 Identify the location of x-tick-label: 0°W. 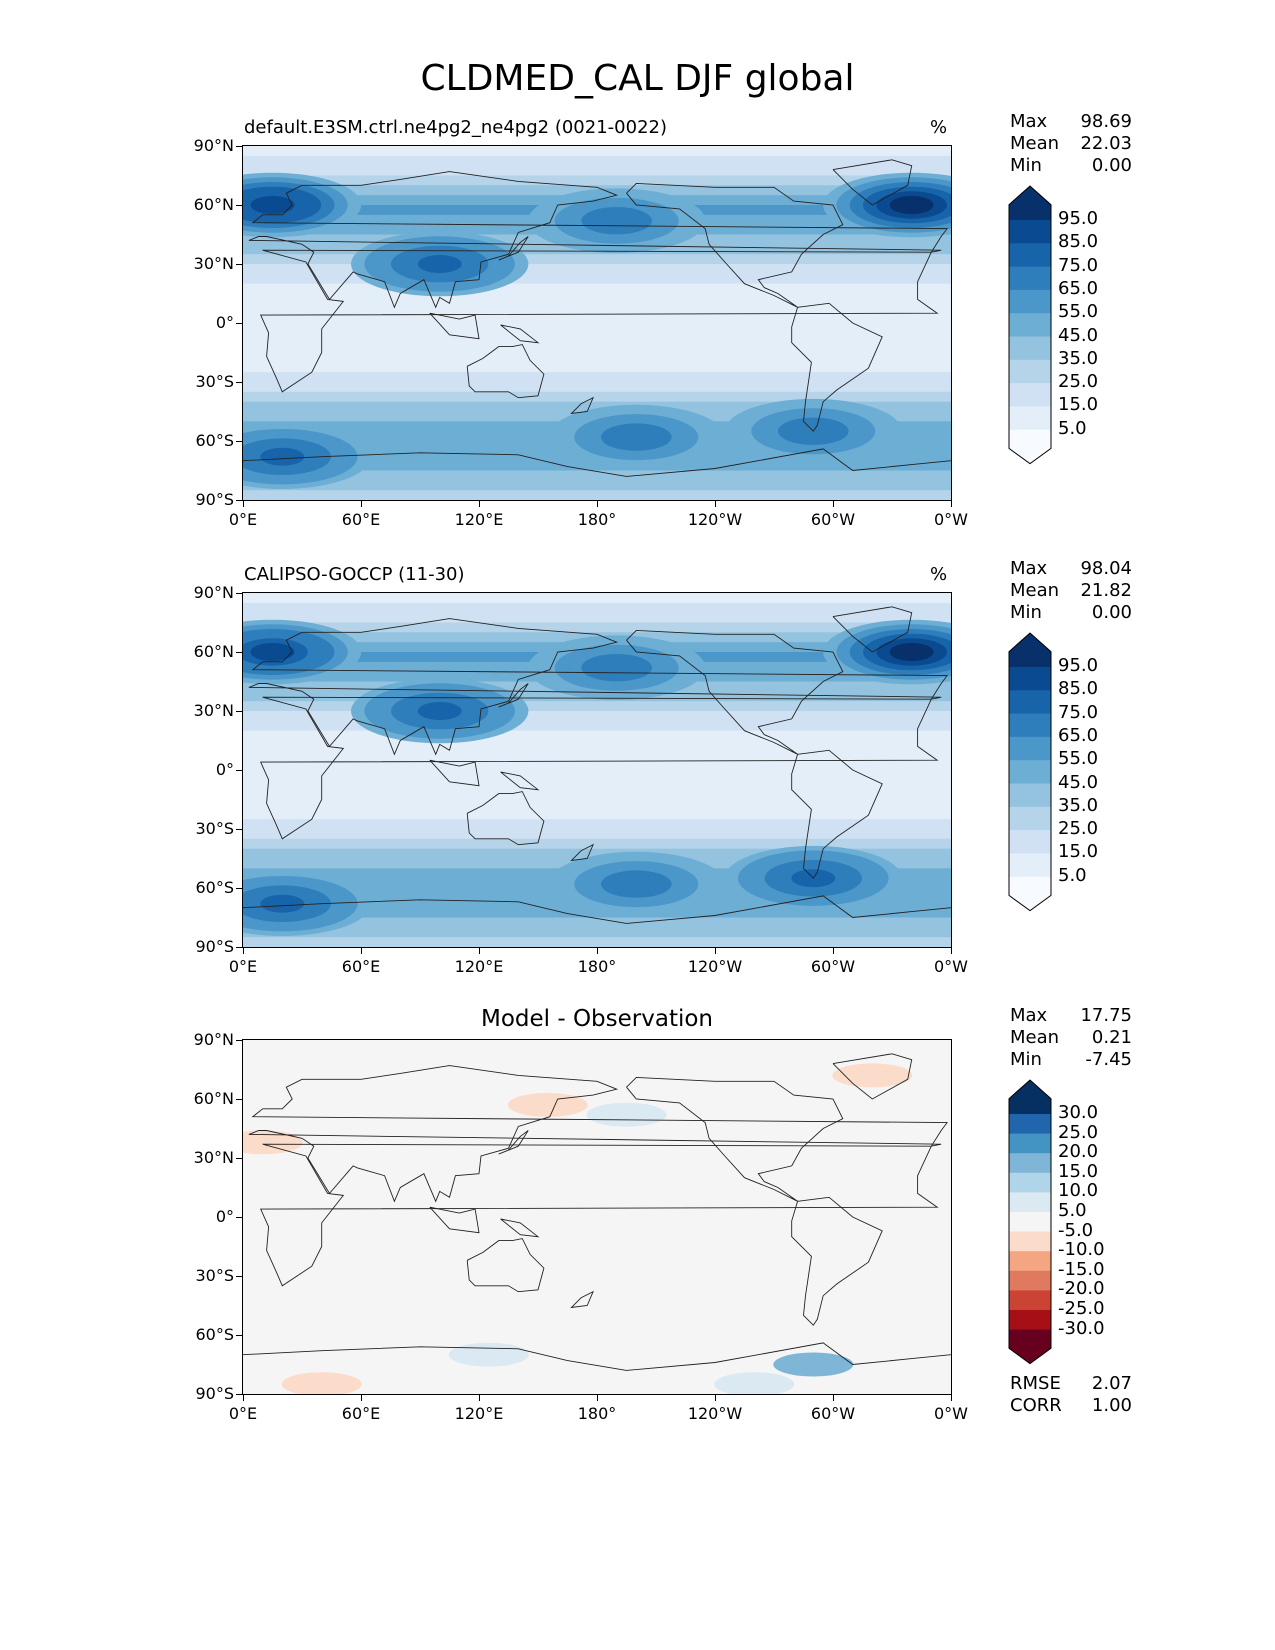
(951, 966).